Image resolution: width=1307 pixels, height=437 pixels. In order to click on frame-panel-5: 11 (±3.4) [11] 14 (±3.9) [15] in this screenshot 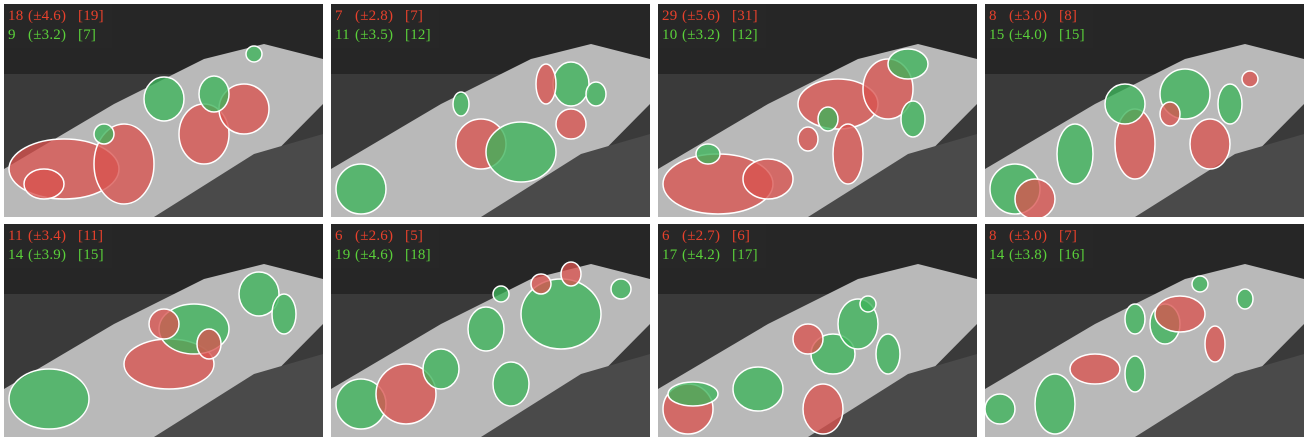, I will do `click(163, 330)`.